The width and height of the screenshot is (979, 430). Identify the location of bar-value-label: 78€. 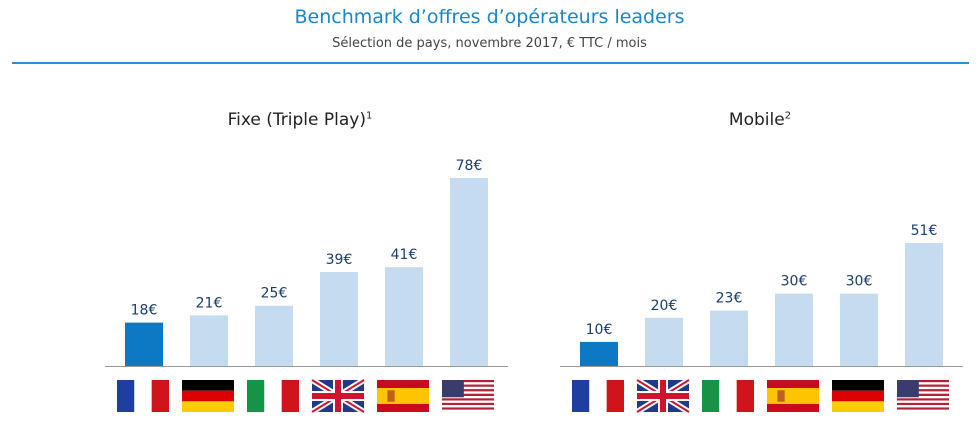
(469, 166).